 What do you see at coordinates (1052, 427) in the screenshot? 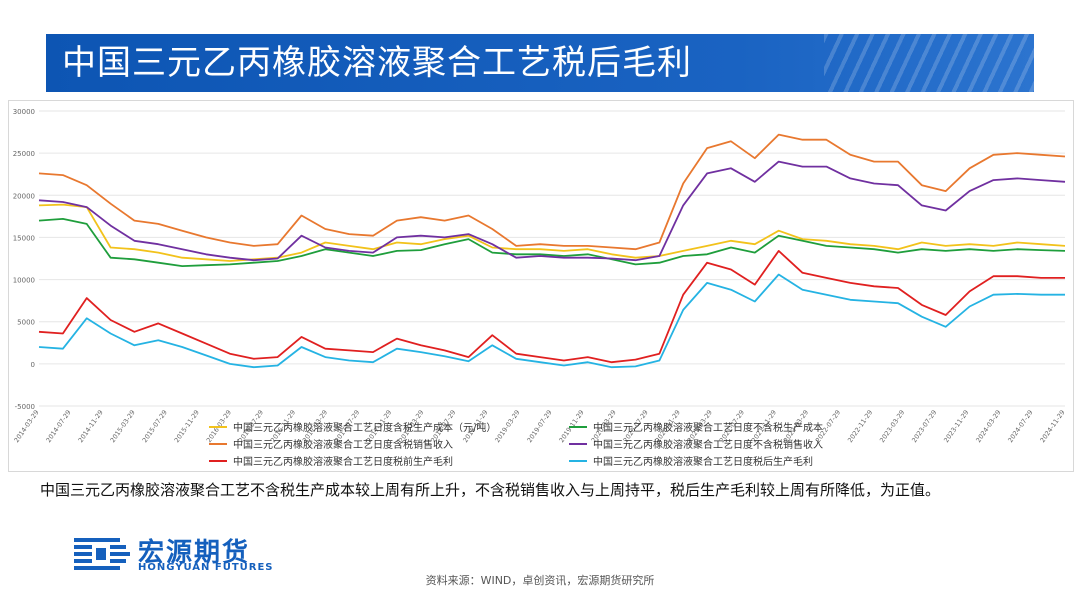
I see `x-tick-label: 2024-11-29` at bounding box center [1052, 427].